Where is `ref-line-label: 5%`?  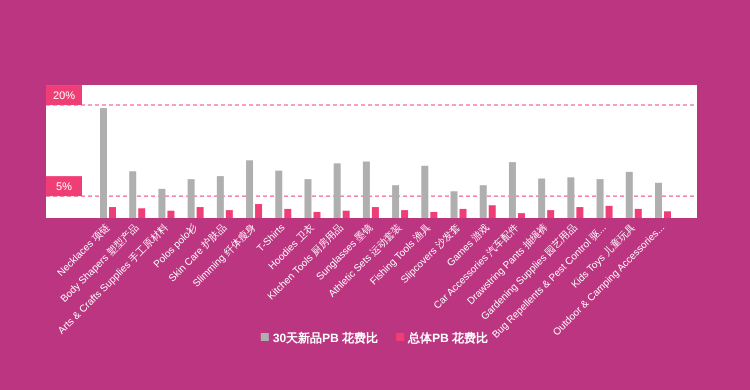 ref-line-label: 5% is located at coordinates (64, 187).